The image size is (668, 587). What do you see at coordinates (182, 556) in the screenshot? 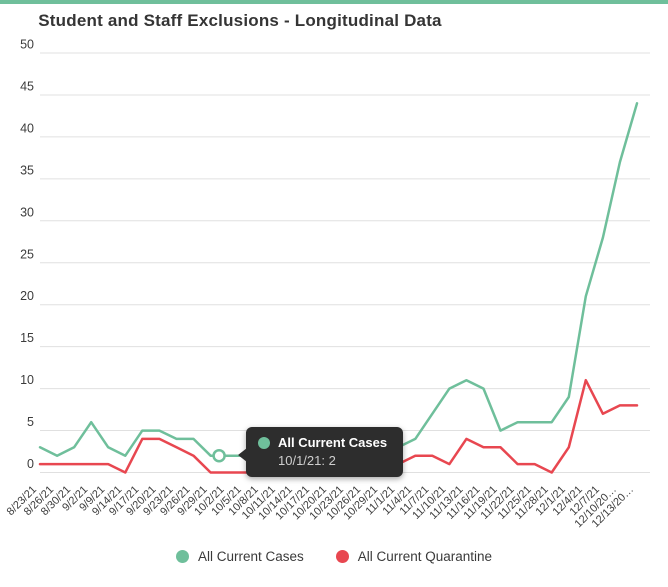
I see `legend-dot-cases-icon` at bounding box center [182, 556].